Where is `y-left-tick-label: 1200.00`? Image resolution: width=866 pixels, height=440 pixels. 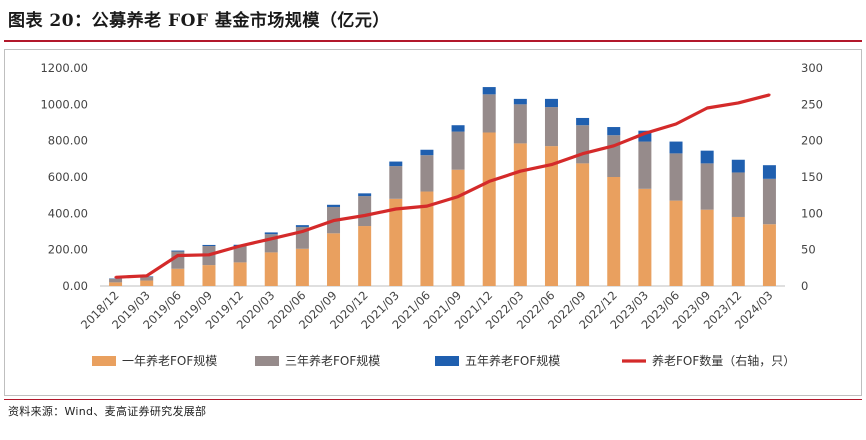 y-left-tick-label: 1200.00 is located at coordinates (64, 68).